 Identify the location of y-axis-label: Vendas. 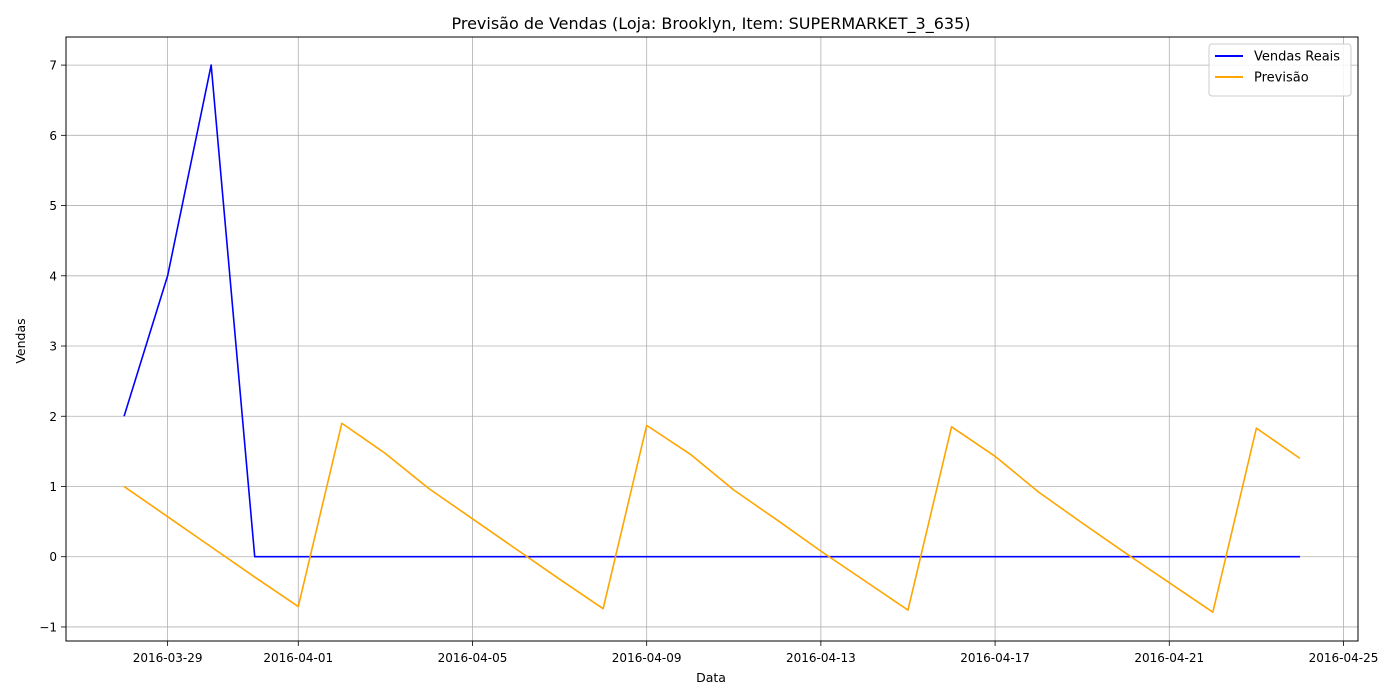
(20, 340).